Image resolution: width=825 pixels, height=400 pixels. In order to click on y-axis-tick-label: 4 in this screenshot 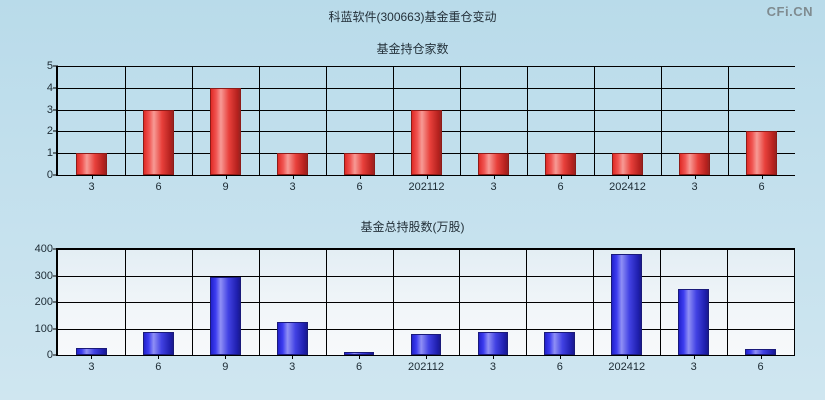, I will do `click(49, 87)`.